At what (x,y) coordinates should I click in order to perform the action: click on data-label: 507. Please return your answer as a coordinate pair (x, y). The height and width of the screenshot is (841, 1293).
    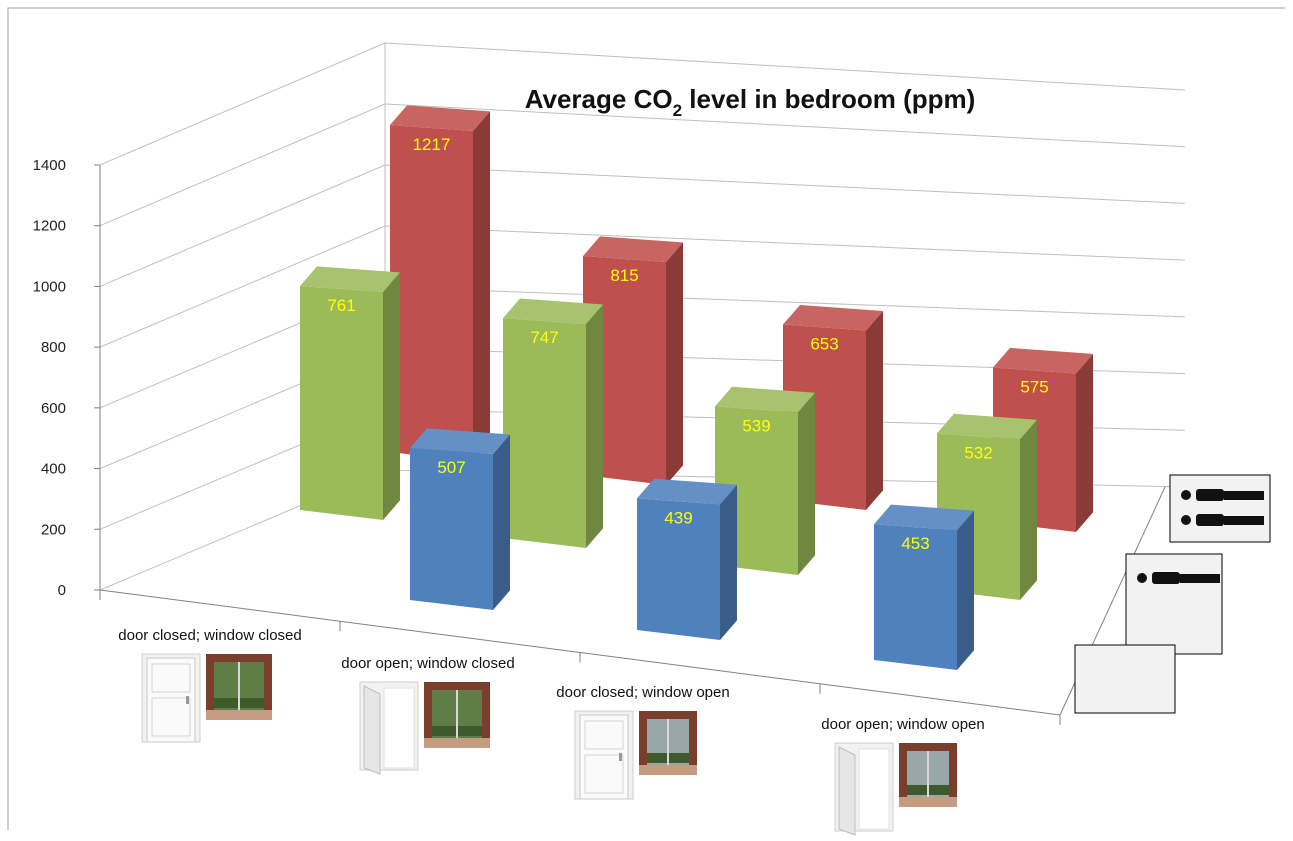
    Looking at the image, I should click on (451, 467).